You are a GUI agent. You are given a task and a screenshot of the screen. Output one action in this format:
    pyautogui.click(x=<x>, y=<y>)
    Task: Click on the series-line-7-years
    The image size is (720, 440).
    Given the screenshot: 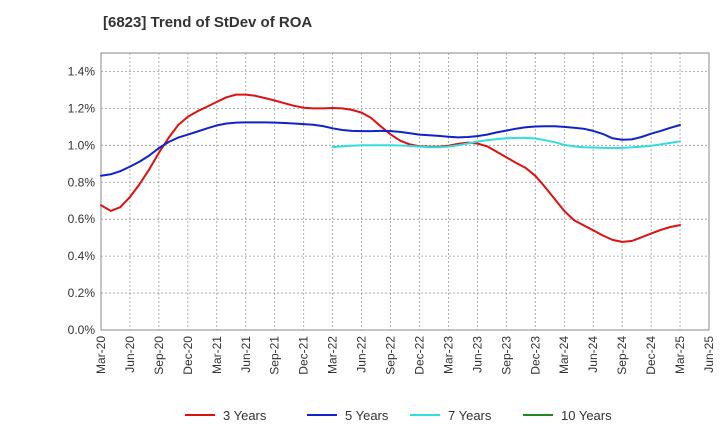 What is the action you would take?
    pyautogui.click(x=506, y=143)
    